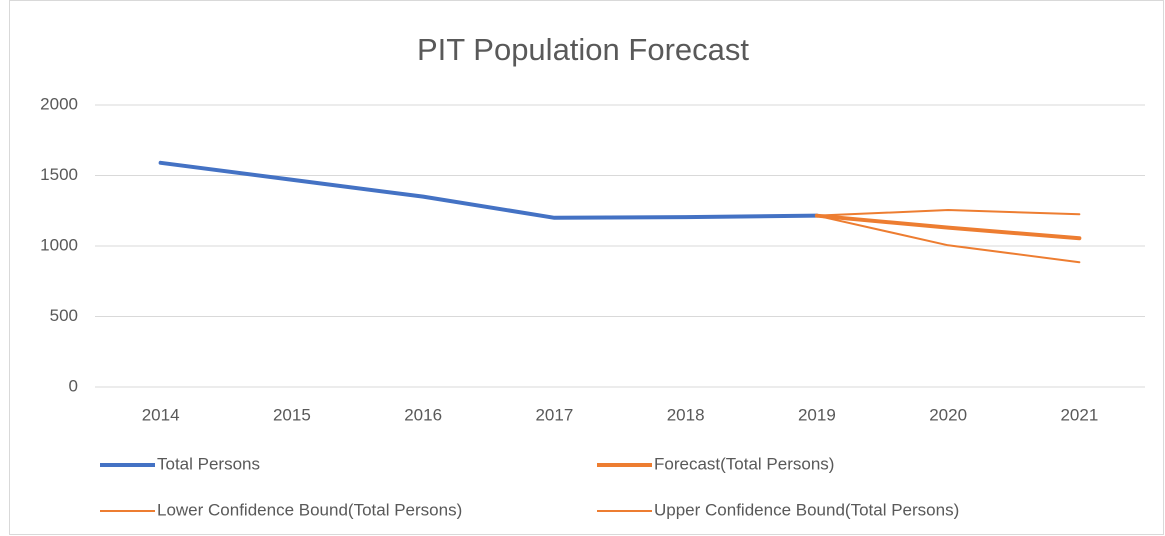 The image size is (1165, 536). What do you see at coordinates (59, 103) in the screenshot?
I see `y-tick-label: 2000` at bounding box center [59, 103].